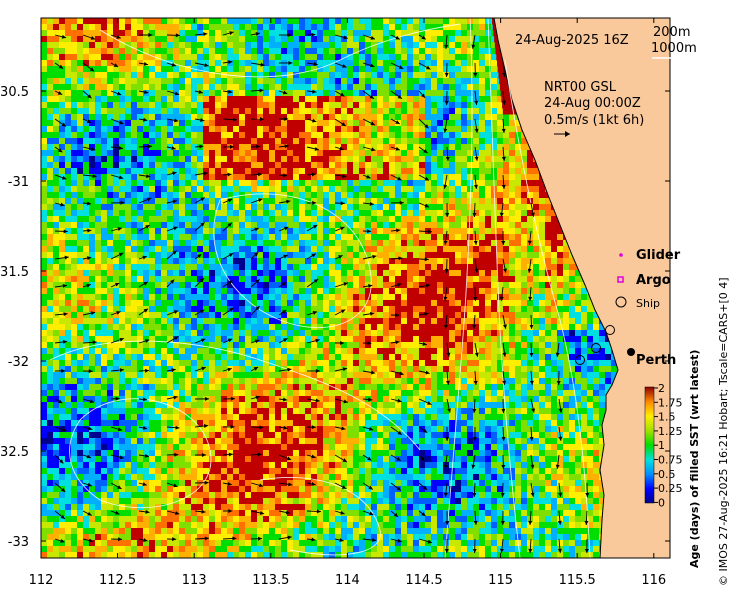 Image resolution: width=740 pixels, height=592 pixels. Describe the element at coordinates (500, 580) in the screenshot. I see `x-tick-label: 115` at that location.